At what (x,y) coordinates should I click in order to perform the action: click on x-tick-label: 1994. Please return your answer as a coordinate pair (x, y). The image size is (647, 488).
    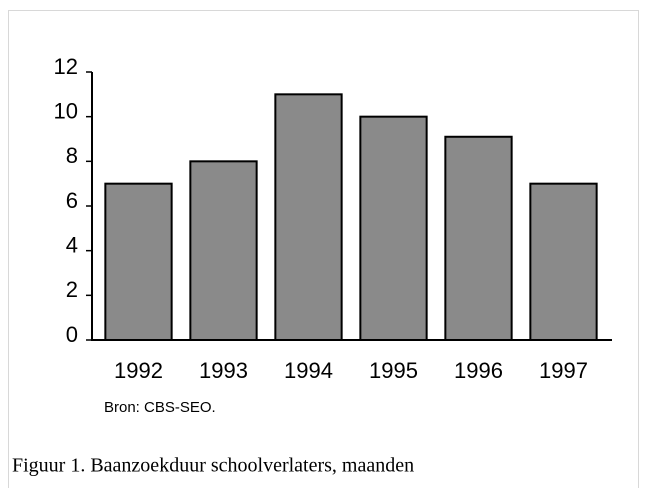
    Looking at the image, I should click on (308, 370).